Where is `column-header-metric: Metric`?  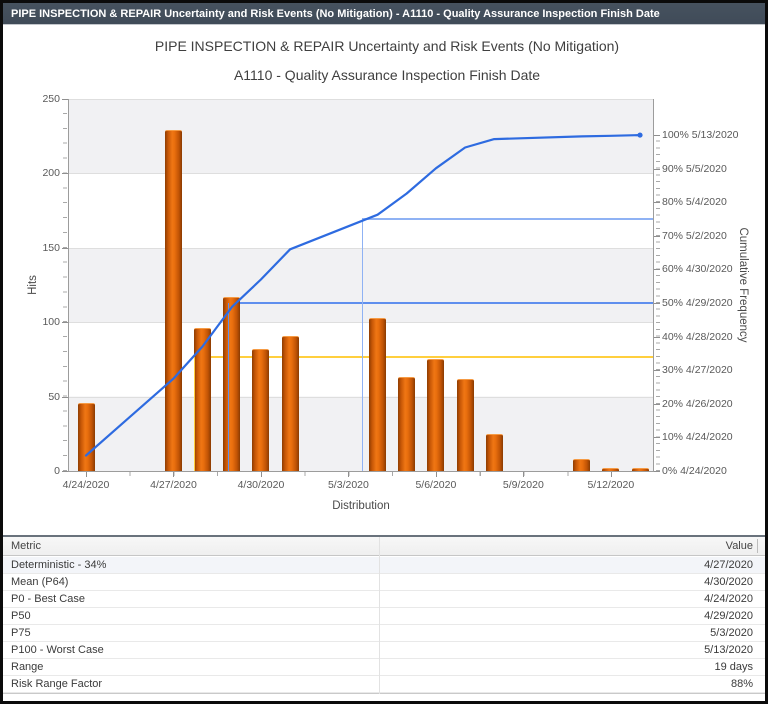 column-header-metric: Metric is located at coordinates (26, 546).